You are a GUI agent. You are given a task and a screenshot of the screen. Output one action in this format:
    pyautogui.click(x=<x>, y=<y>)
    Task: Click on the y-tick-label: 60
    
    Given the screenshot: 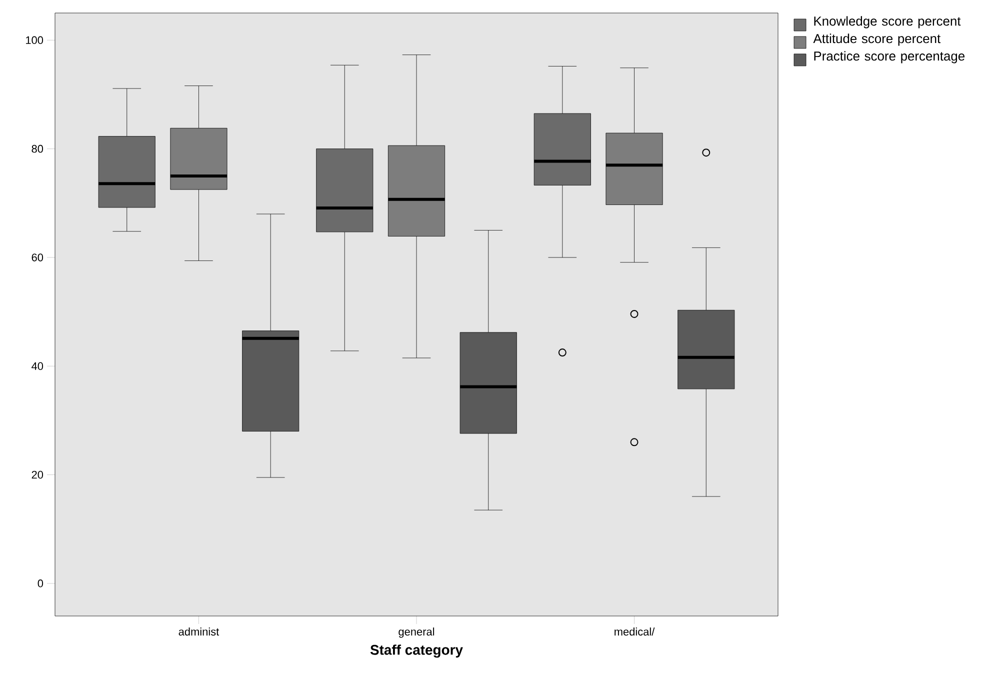 What is the action you would take?
    pyautogui.click(x=38, y=258)
    